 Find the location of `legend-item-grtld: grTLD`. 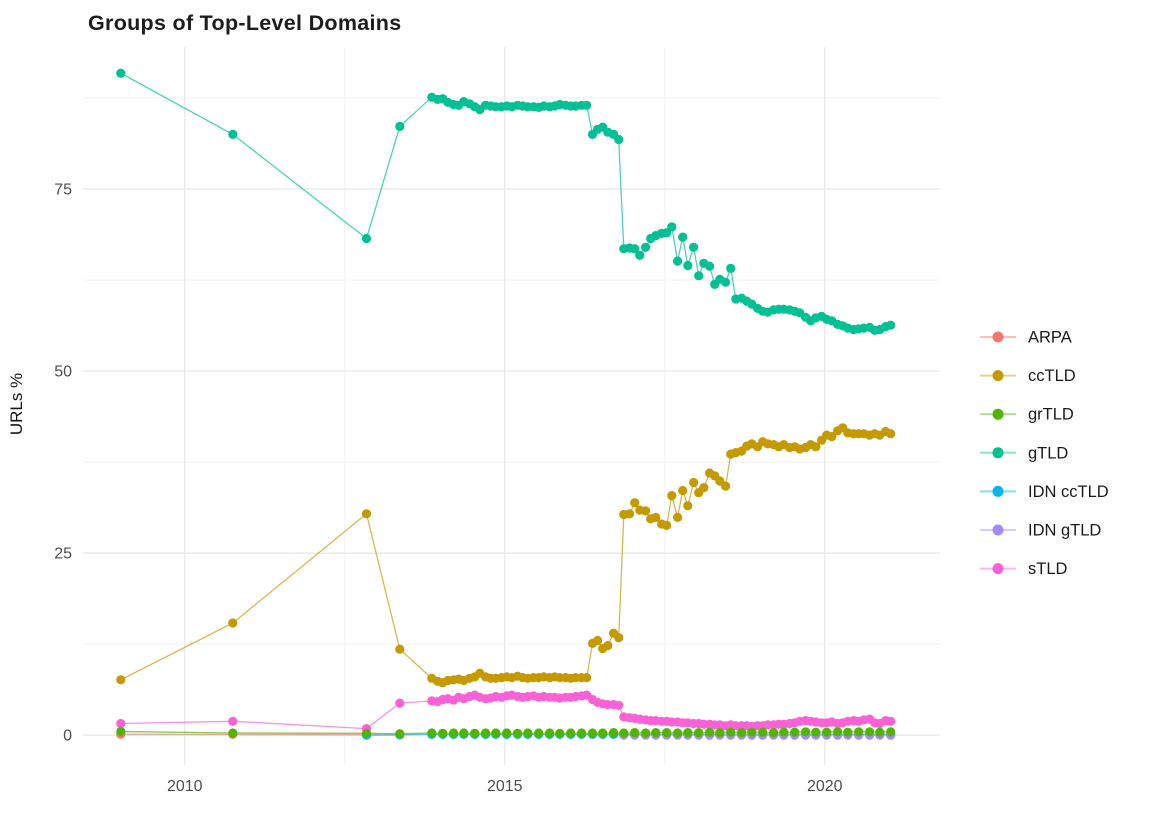

legend-item-grtld: grTLD is located at coordinates (1027, 415).